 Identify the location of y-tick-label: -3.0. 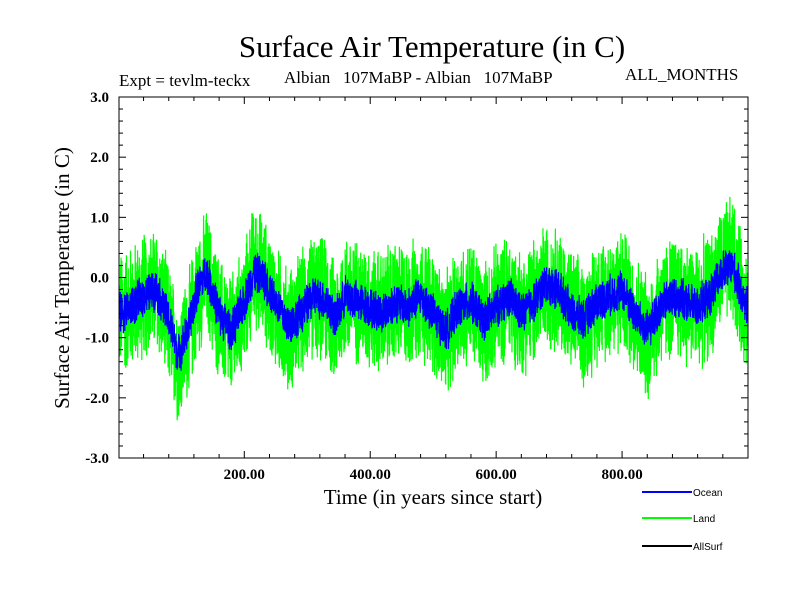
(97, 459).